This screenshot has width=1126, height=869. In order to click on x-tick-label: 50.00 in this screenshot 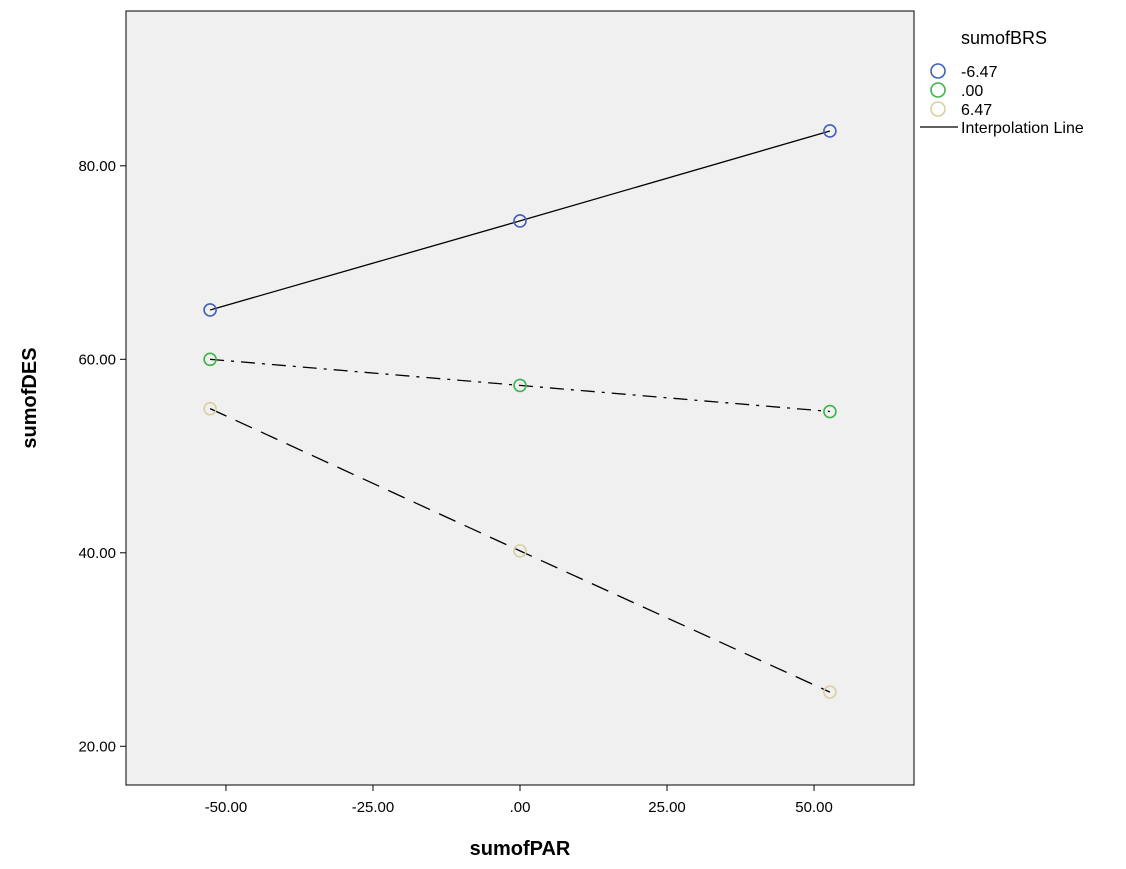, I will do `click(814, 807)`.